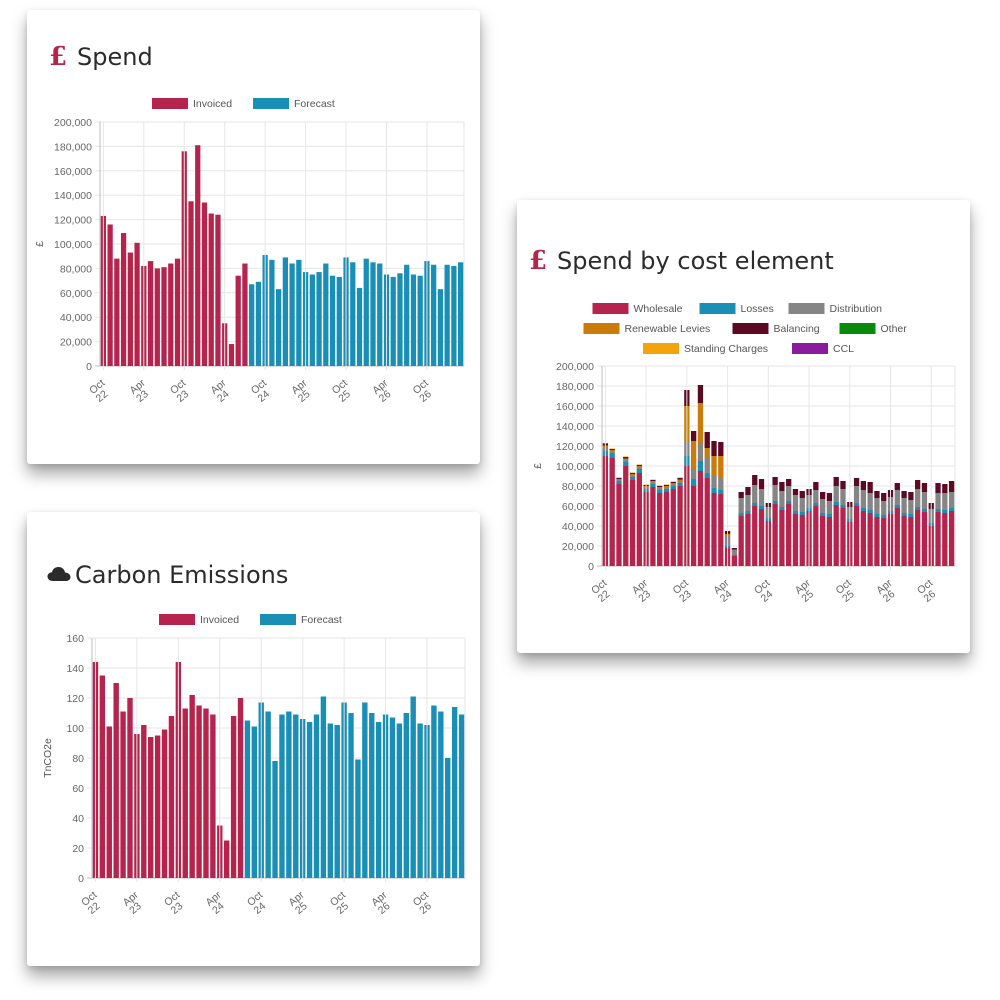 This screenshot has width=1000, height=1000. I want to click on legend-label-distribution: Distribution, so click(856, 309).